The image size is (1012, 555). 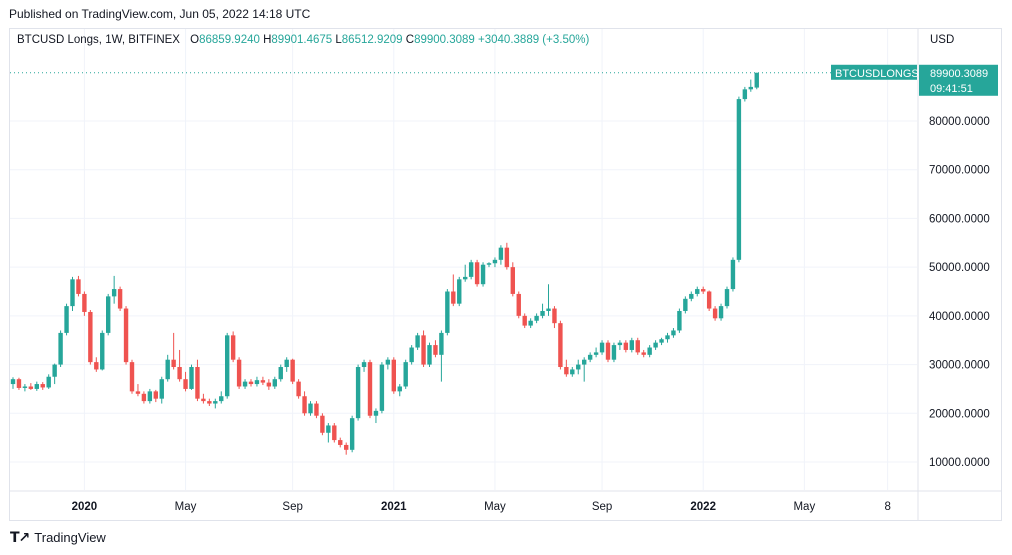 What do you see at coordinates (804, 507) in the screenshot?
I see `x-tick-label: May` at bounding box center [804, 507].